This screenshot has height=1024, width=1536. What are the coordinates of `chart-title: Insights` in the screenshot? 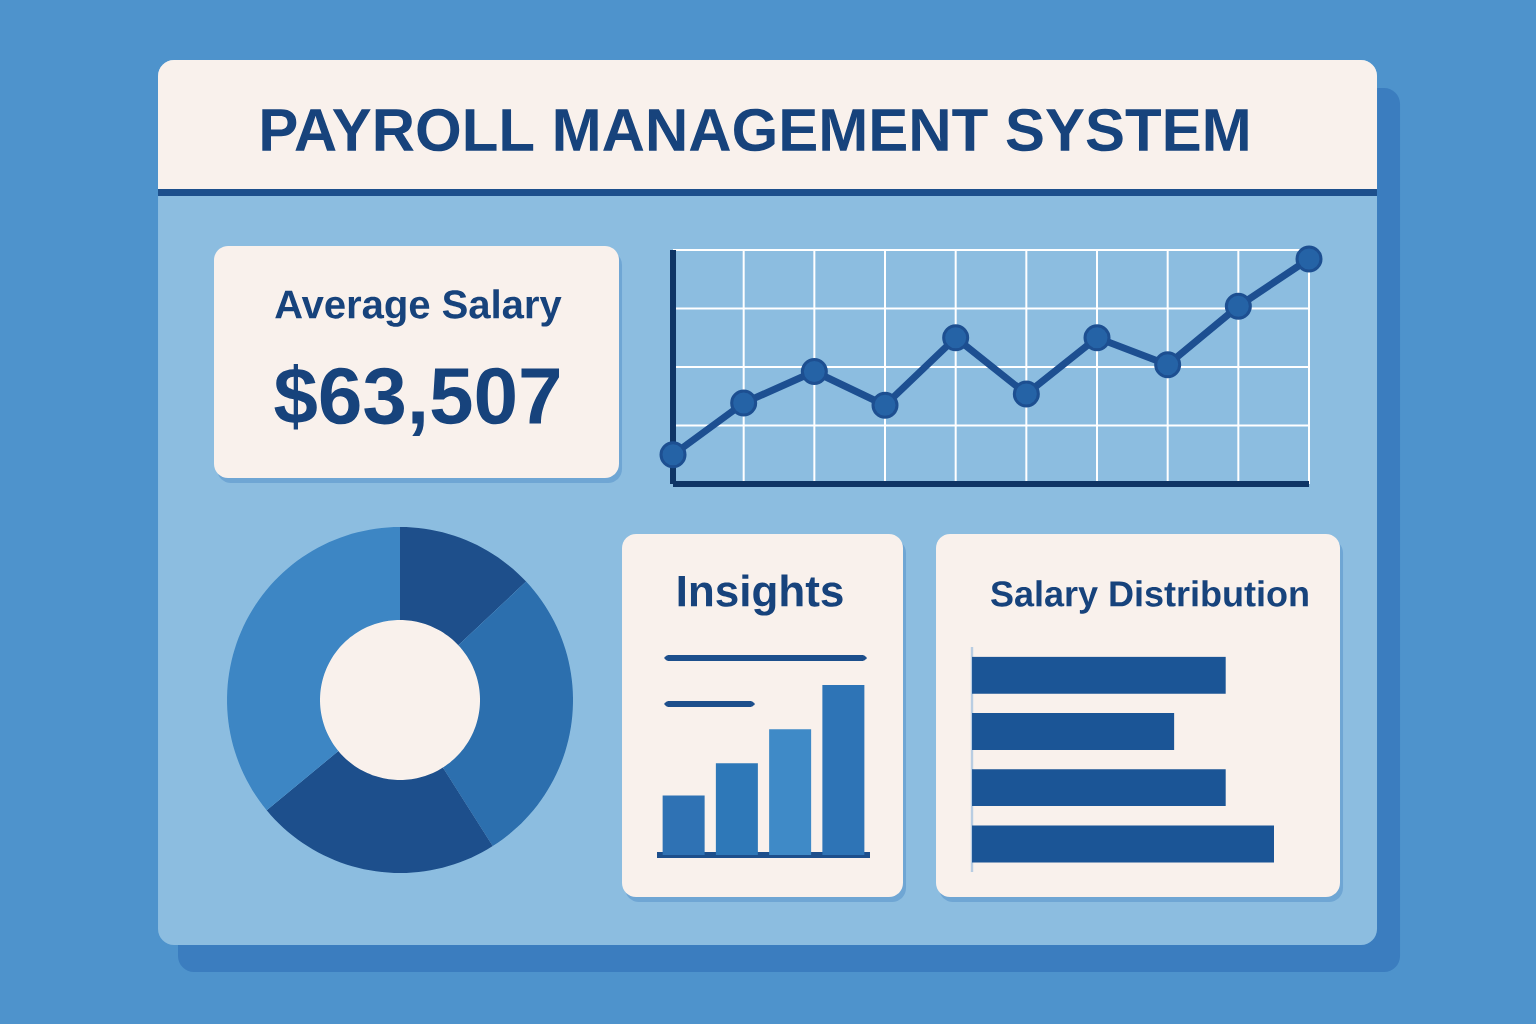 It's located at (760, 595).